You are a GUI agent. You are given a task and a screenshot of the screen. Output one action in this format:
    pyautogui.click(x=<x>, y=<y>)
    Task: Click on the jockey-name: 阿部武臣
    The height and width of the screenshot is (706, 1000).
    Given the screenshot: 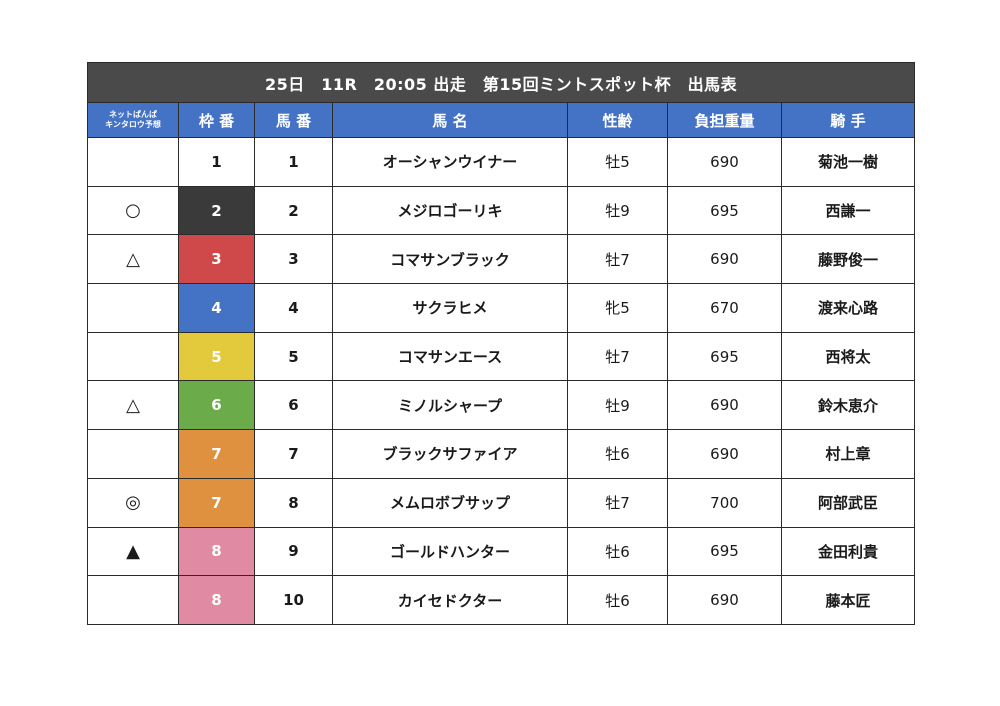 What is the action you would take?
    pyautogui.click(x=848, y=502)
    